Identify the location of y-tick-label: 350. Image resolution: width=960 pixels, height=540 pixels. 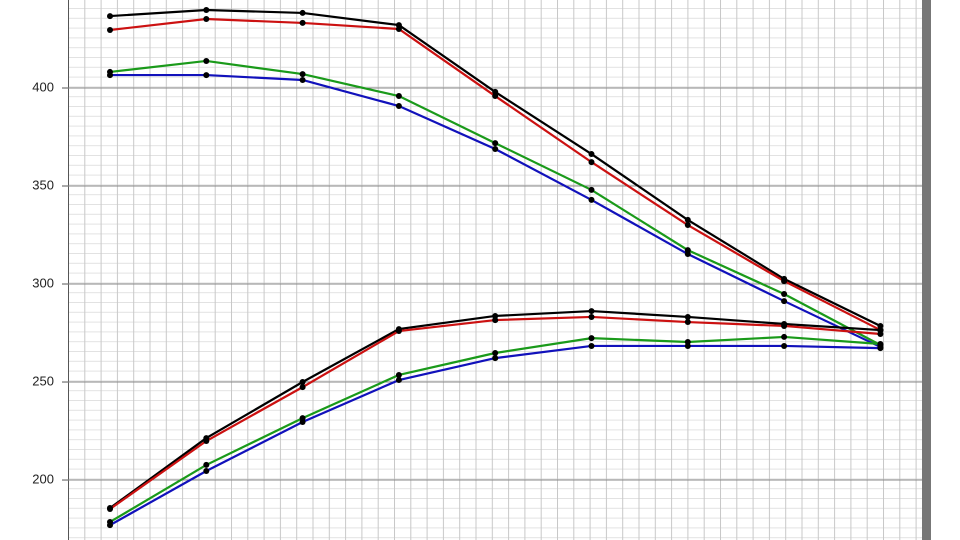
(43, 184).